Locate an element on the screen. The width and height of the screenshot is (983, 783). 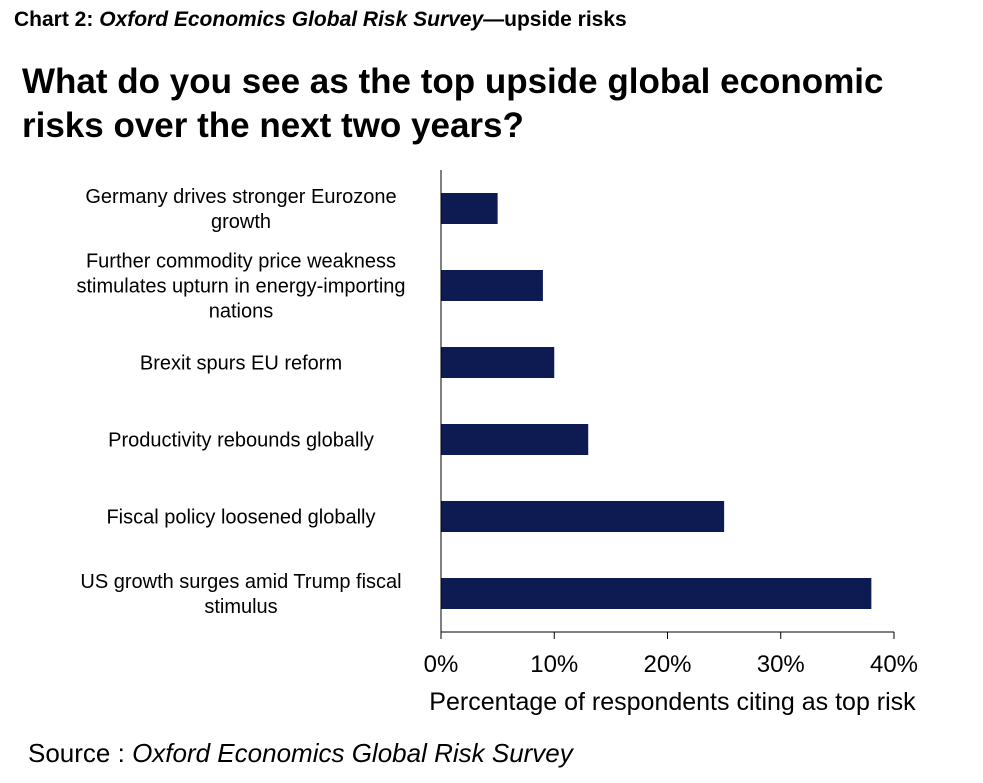
category-label: Germany drives stronger Eurozone growth is located at coordinates (240, 209).